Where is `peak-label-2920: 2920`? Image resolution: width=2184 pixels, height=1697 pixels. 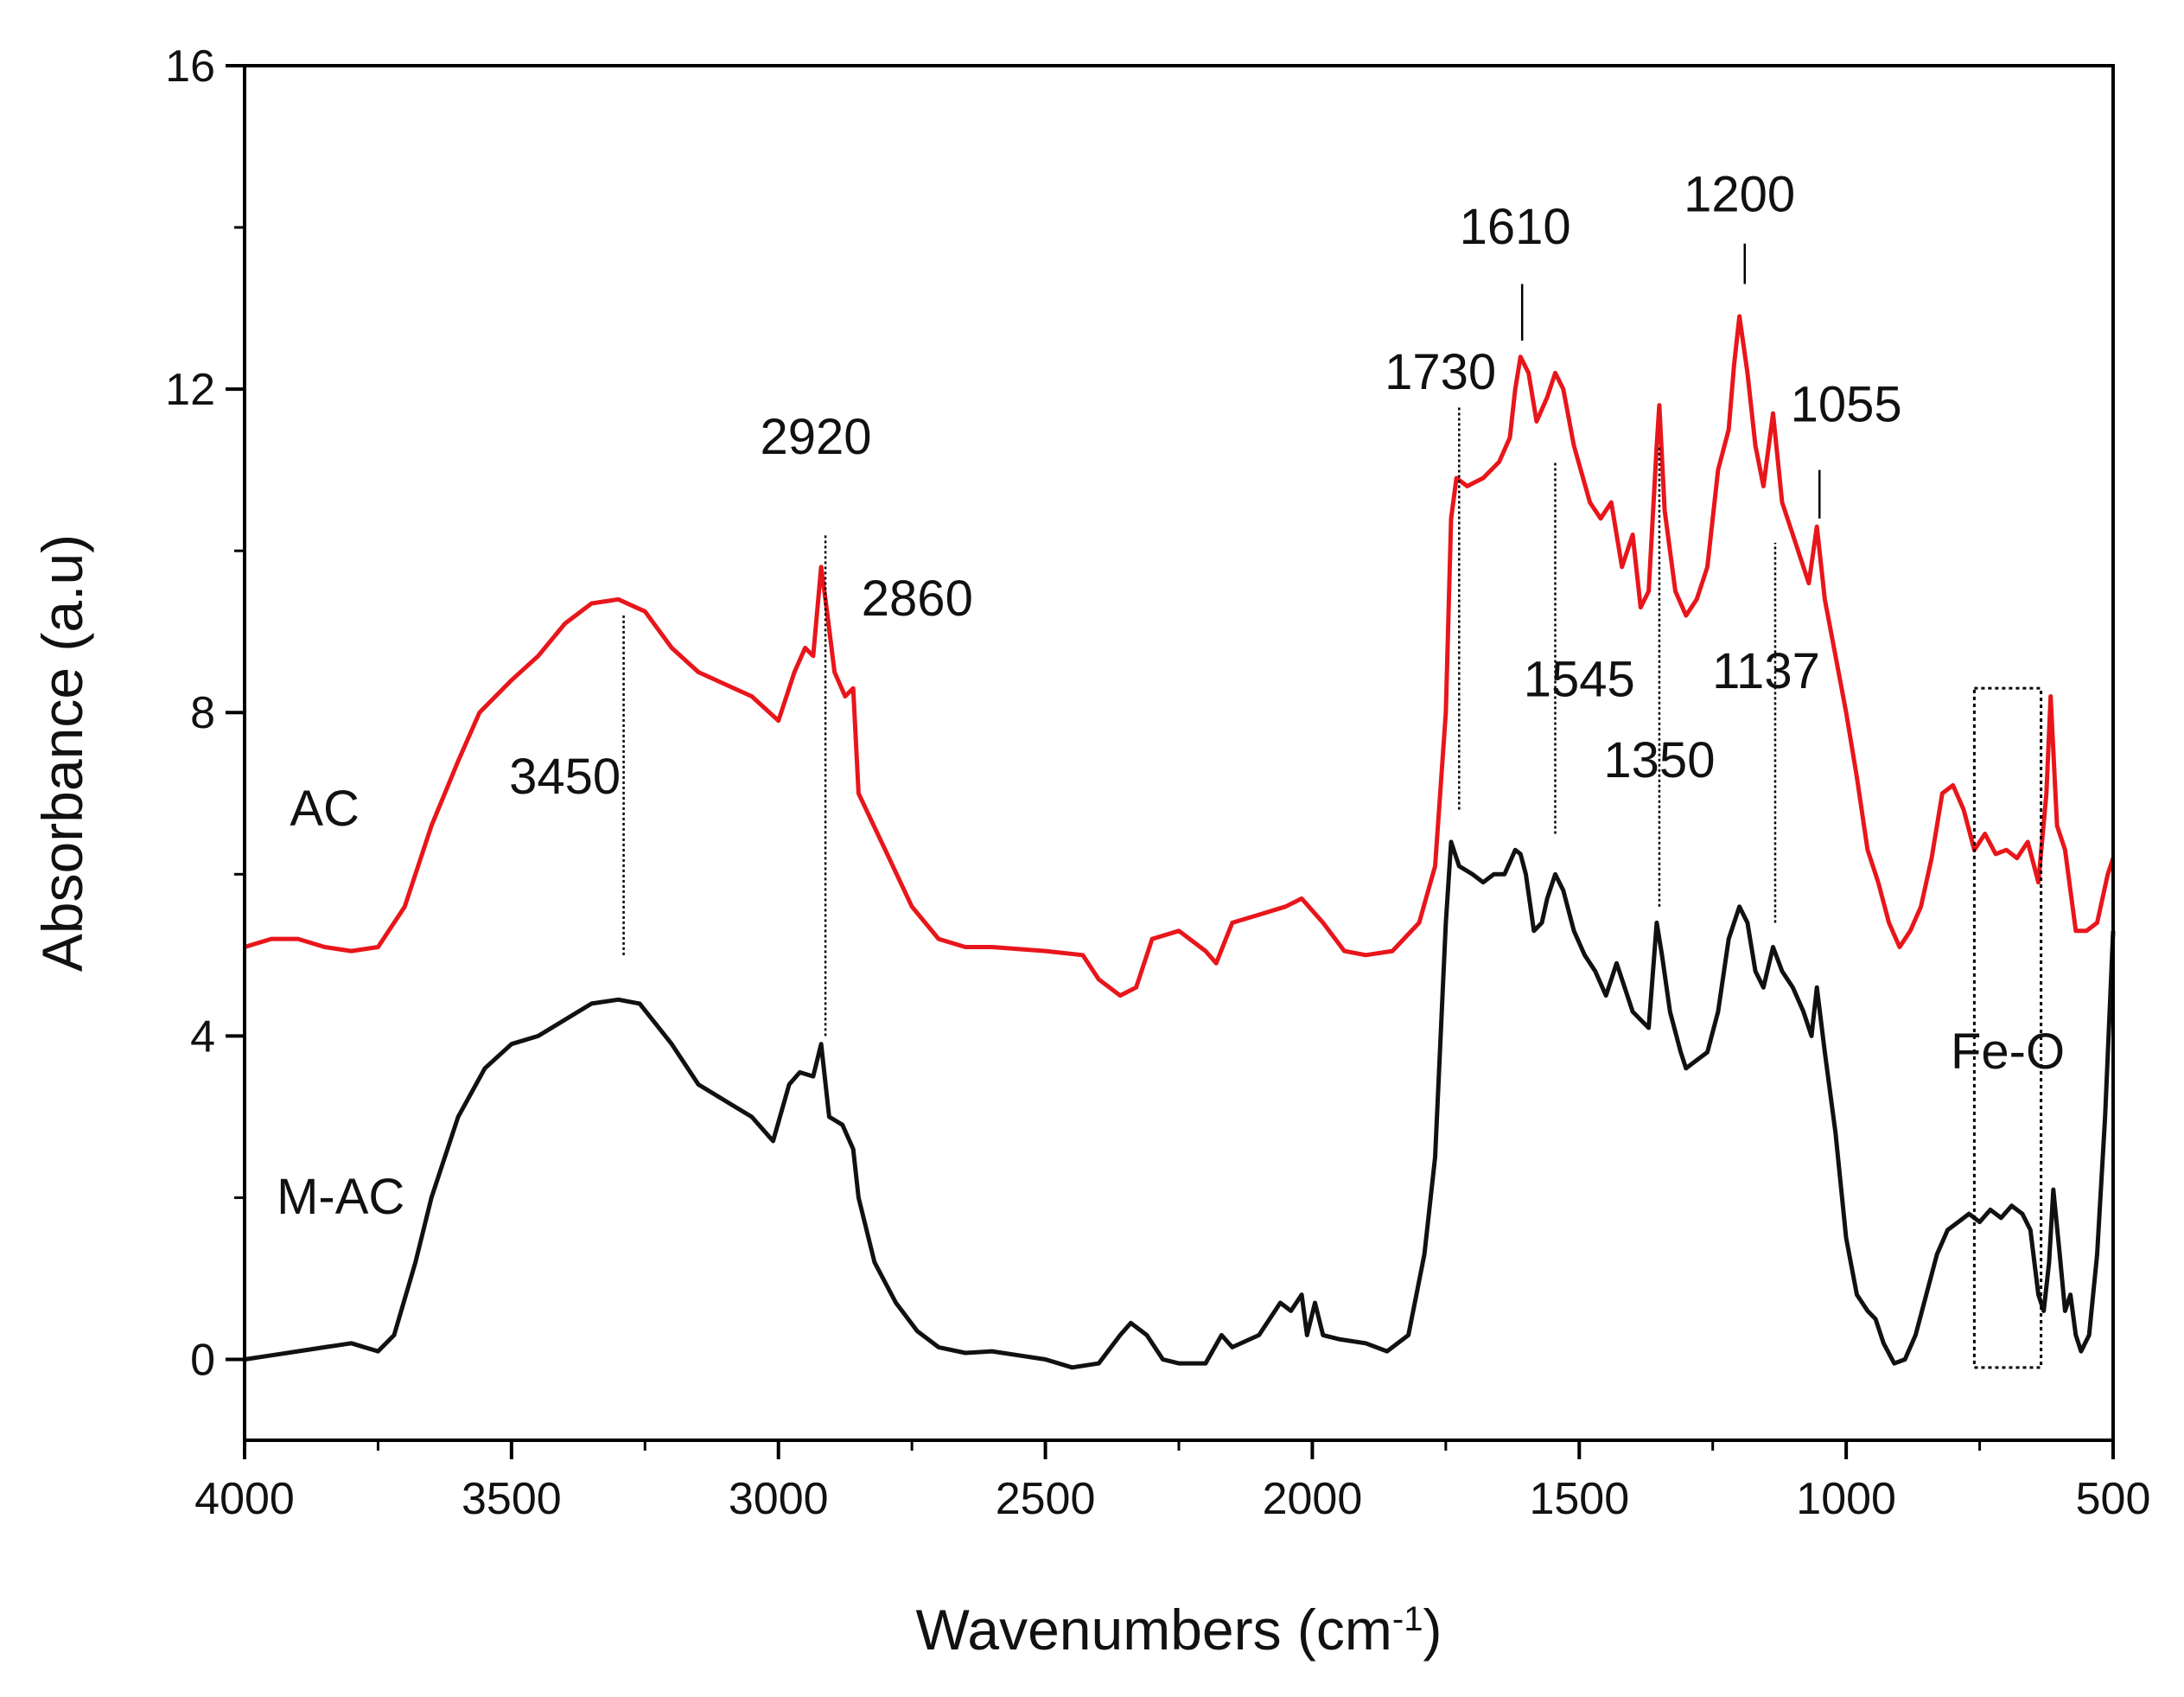
peak-label-2920: 2920 is located at coordinates (815, 437).